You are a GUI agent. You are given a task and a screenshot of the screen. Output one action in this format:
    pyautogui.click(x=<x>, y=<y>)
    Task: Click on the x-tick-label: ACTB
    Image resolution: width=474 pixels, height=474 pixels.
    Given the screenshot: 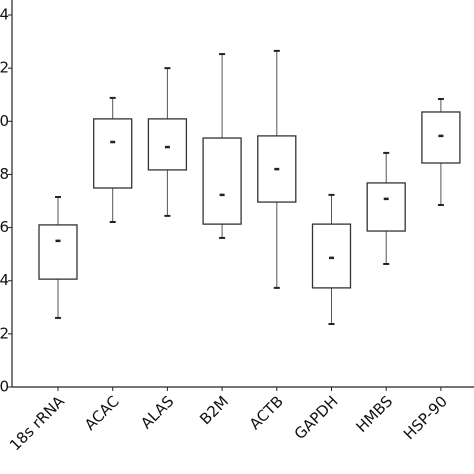 What is the action you would take?
    pyautogui.click(x=266, y=412)
    